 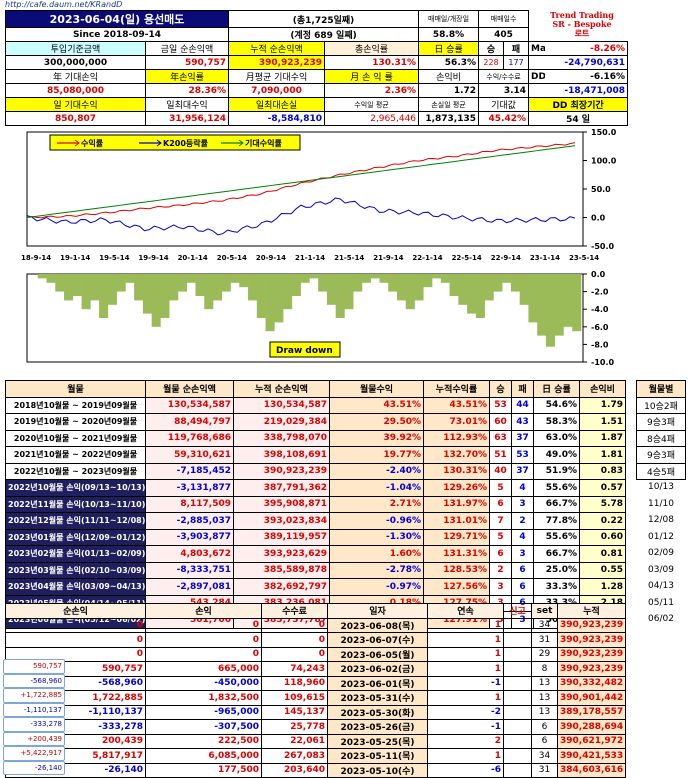 What do you see at coordinates (544, 683) in the screenshot?
I see `daily-cell: 13` at bounding box center [544, 683].